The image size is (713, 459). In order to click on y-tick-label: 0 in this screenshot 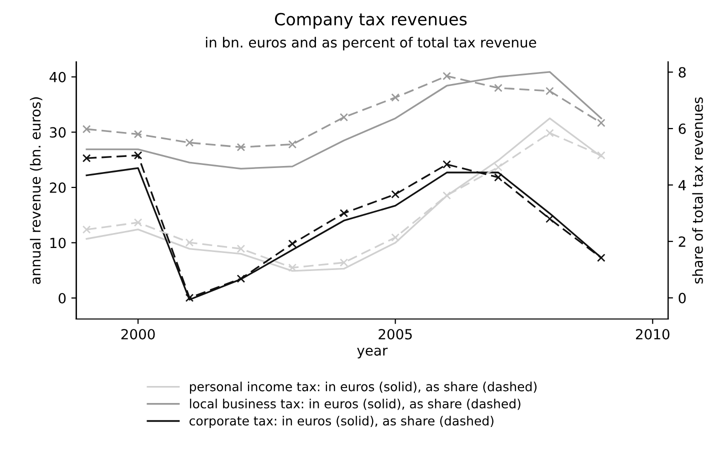, I will do `click(62, 298)`.